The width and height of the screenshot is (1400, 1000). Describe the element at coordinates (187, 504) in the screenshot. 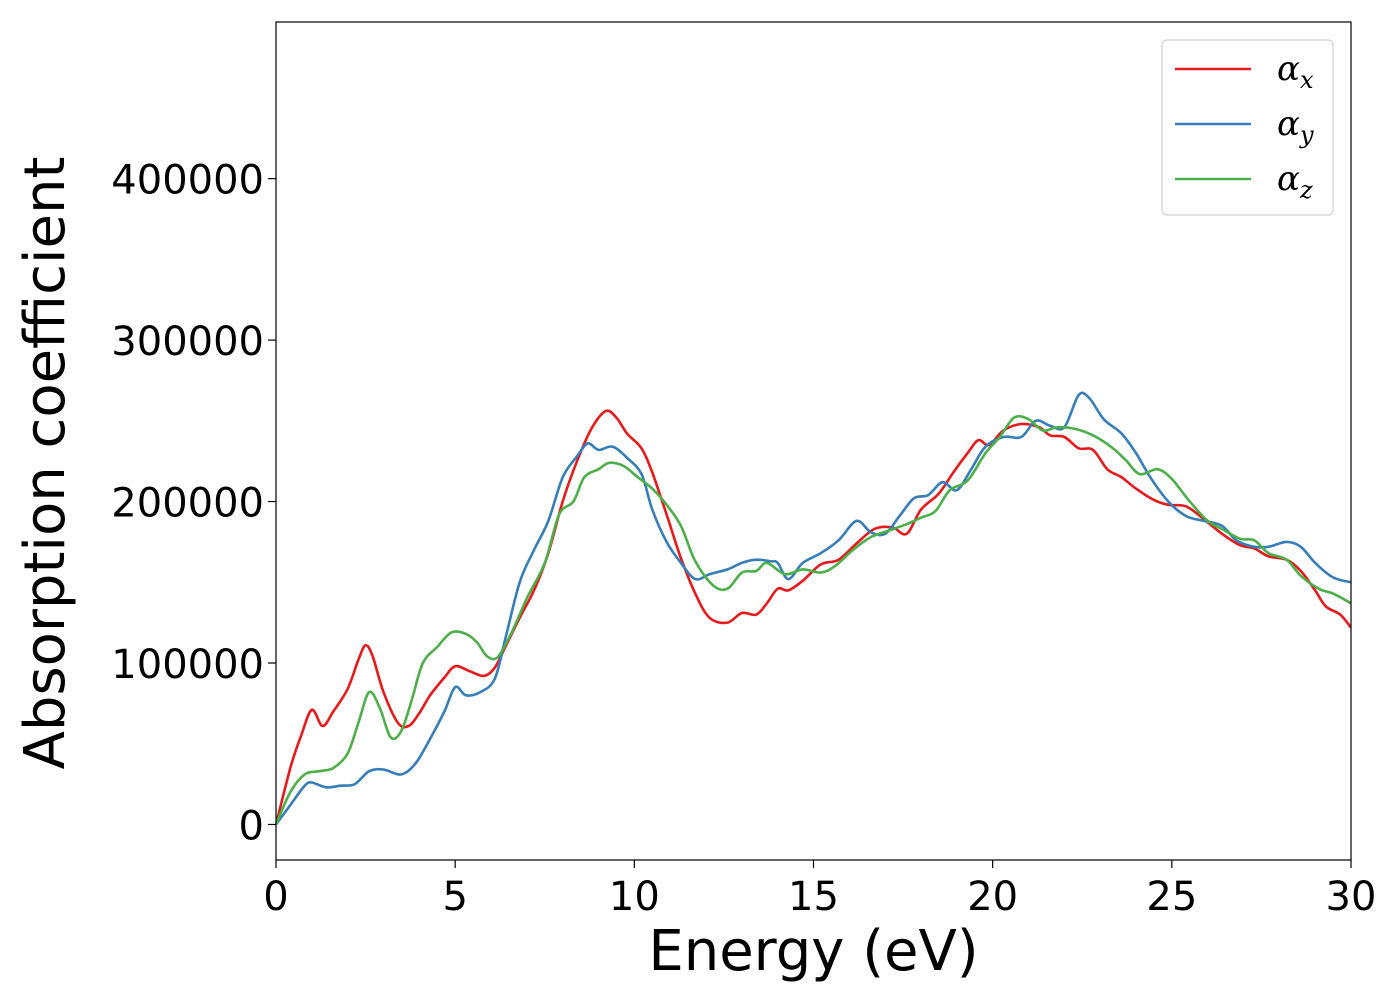

I see `y-tick-label: 200000` at that location.